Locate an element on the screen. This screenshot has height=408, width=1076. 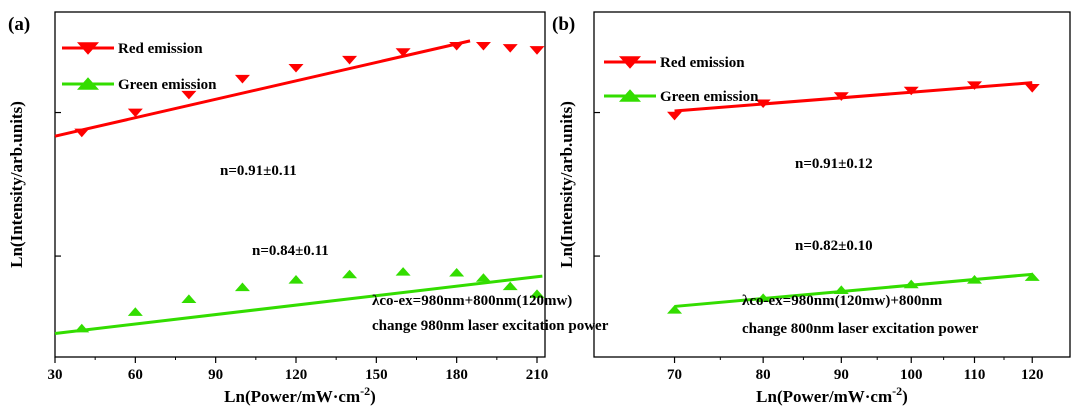
x-tick-label: 180 is located at coordinates (456, 375).